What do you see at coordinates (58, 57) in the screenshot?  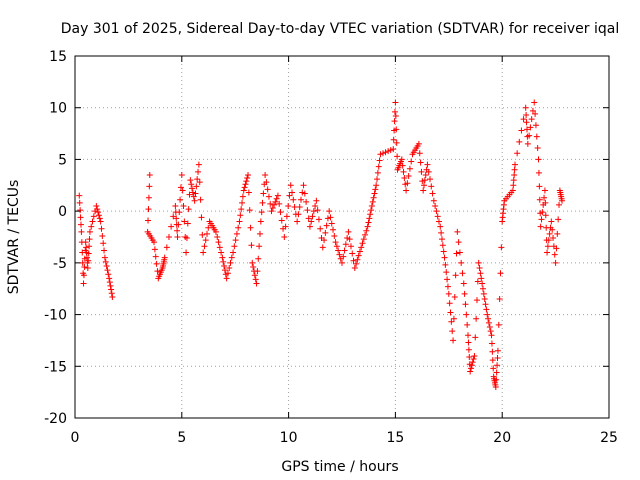 I see `y-tick-label: 15` at bounding box center [58, 57].